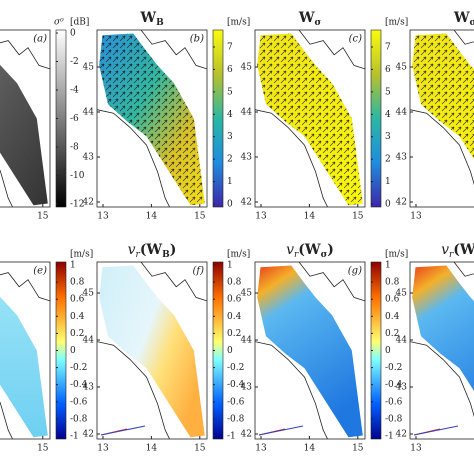  Describe the element at coordinates (218, 118) in the screenshot. I see `colorbar` at that location.